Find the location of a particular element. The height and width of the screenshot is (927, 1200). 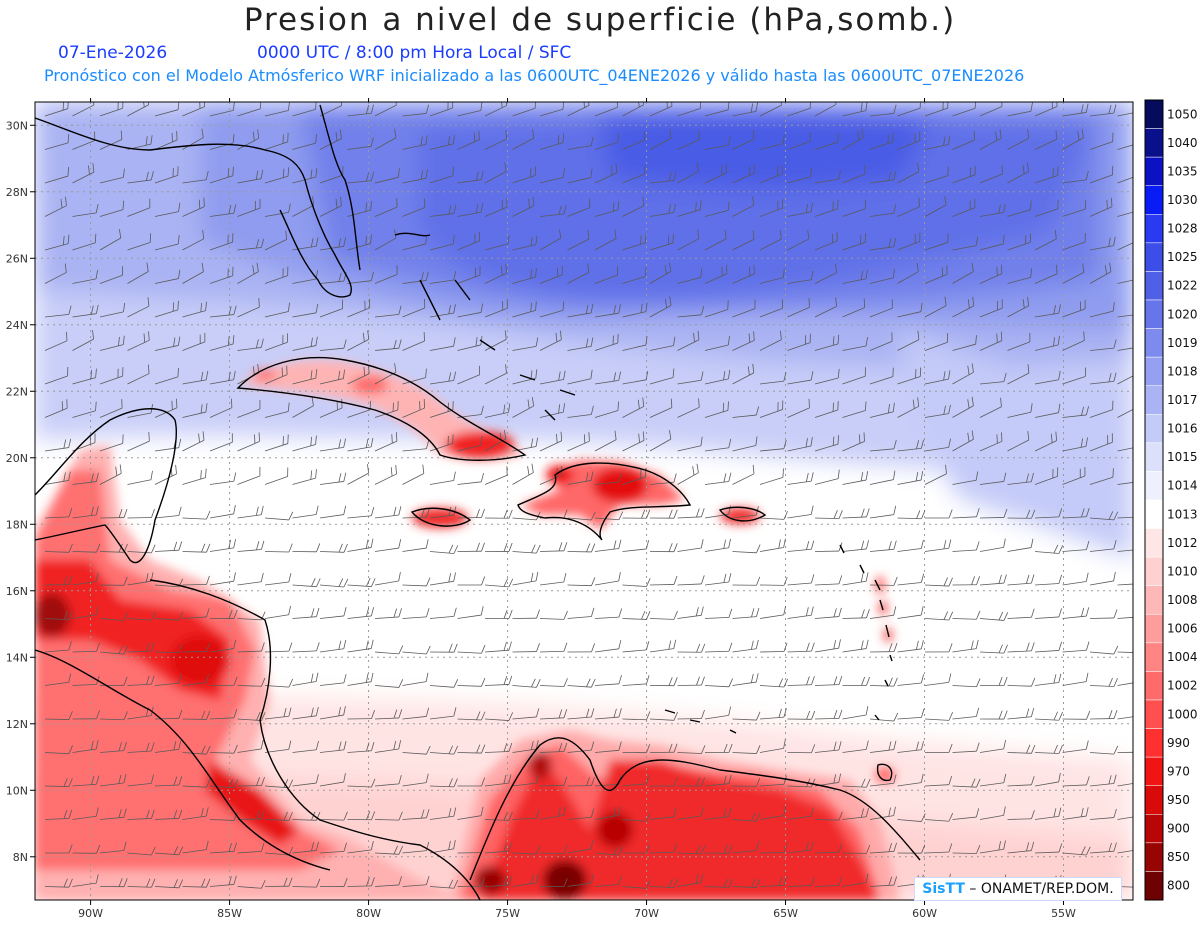

colorbar-label: 1020 is located at coordinates (1182, 314).